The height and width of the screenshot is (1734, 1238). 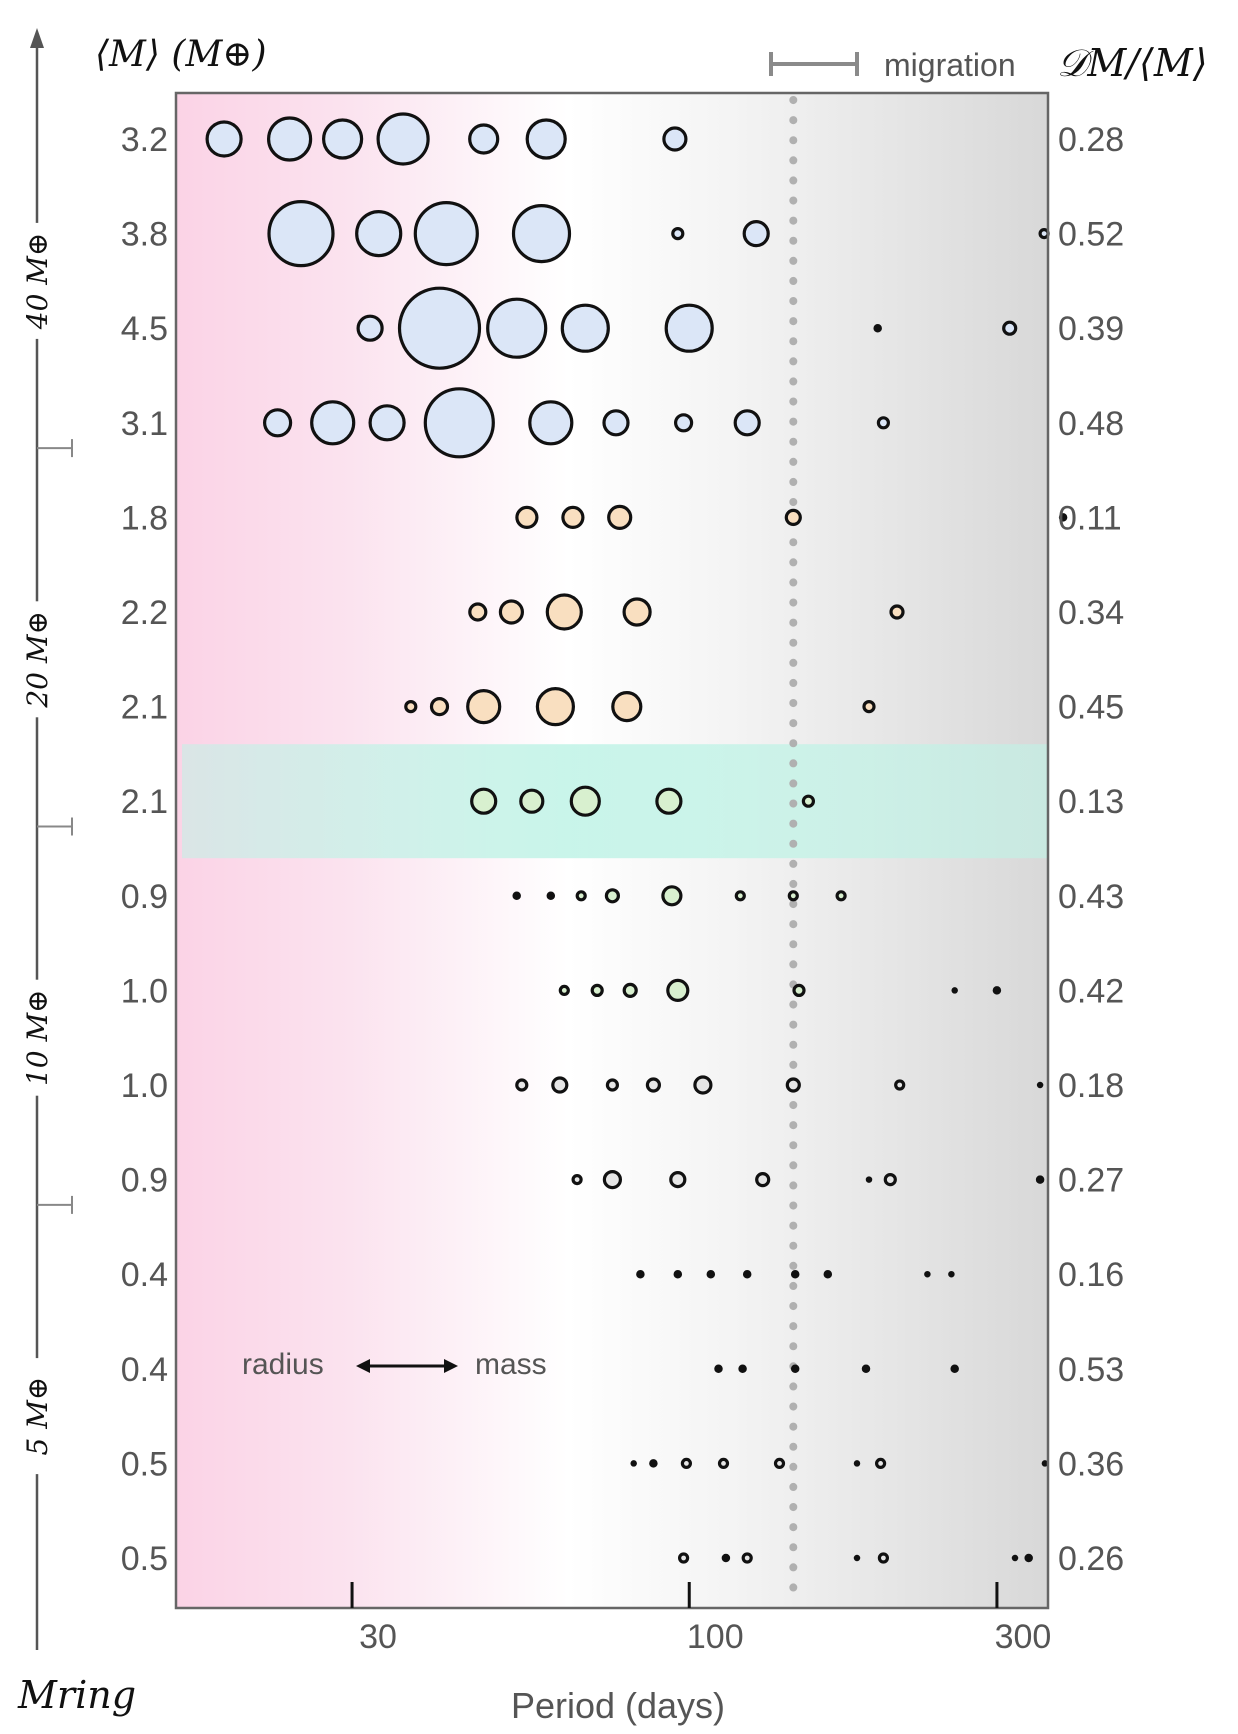 I want to click on mean-mass-label: 3.1, so click(x=144, y=424).